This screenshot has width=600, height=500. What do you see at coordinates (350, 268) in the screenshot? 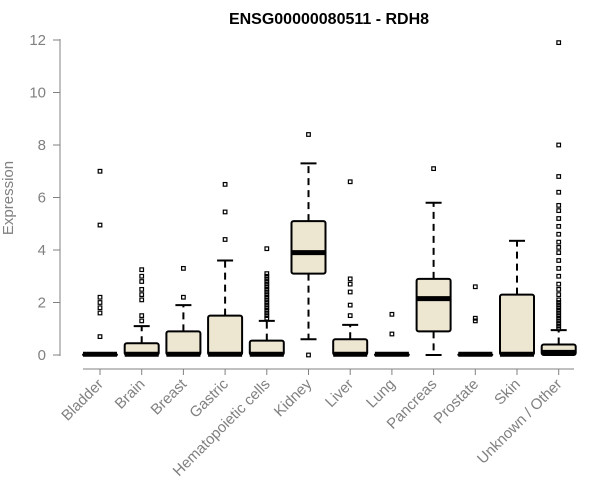
I see `box-liver` at bounding box center [350, 268].